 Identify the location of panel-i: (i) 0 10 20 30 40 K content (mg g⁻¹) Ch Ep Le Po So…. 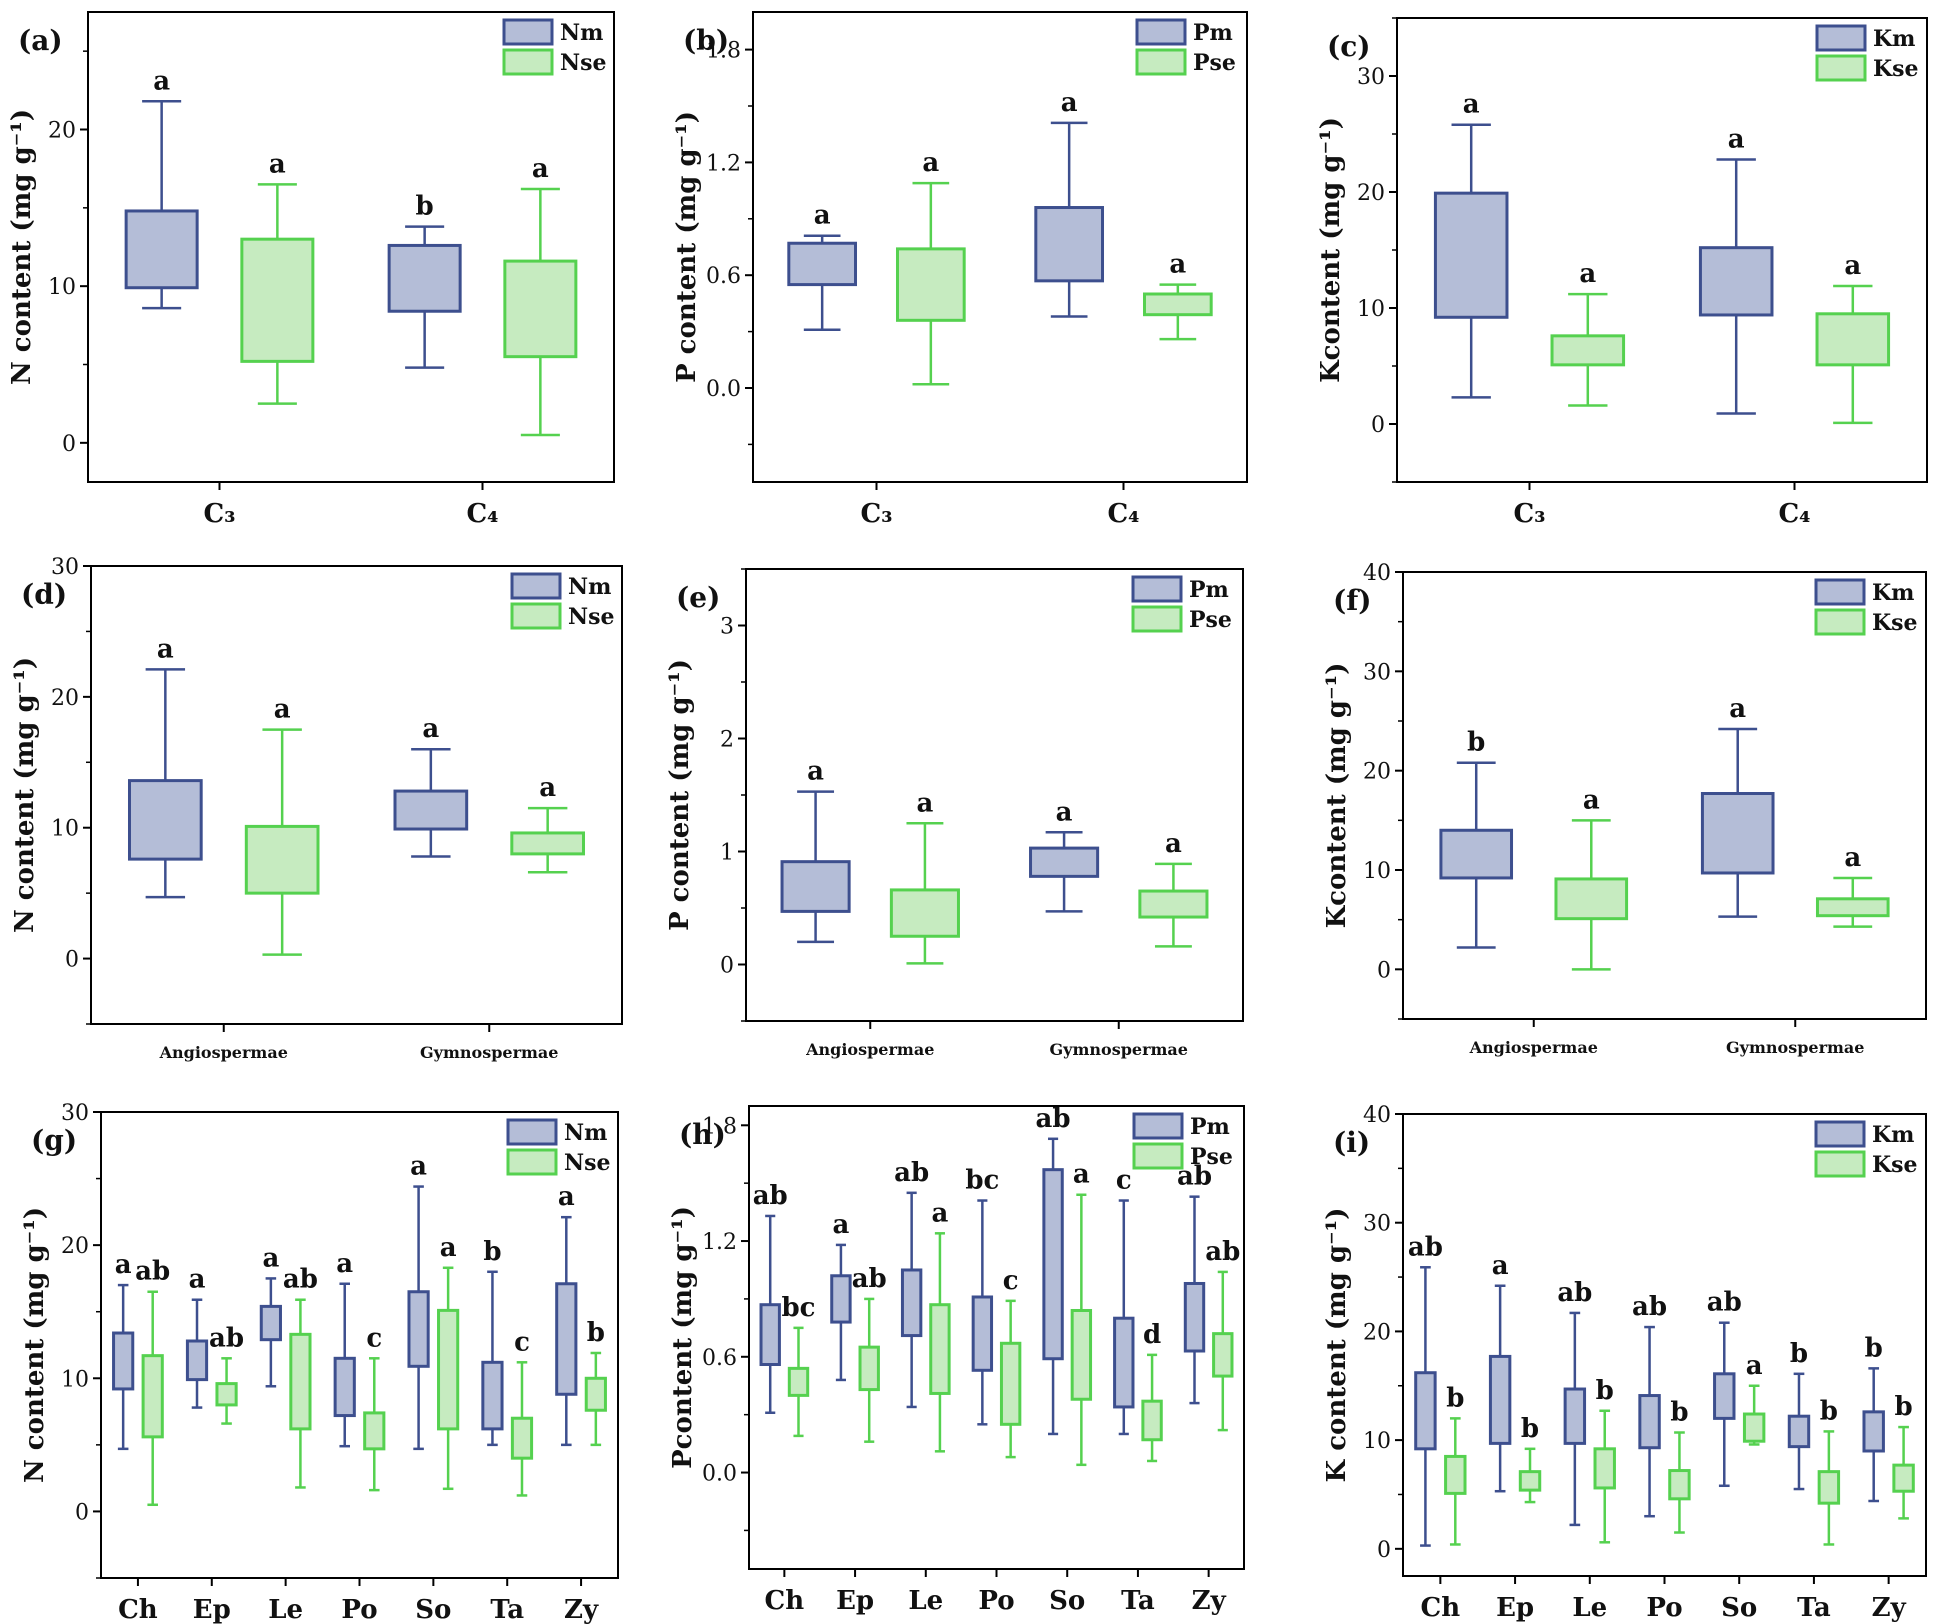
(1624, 1363).